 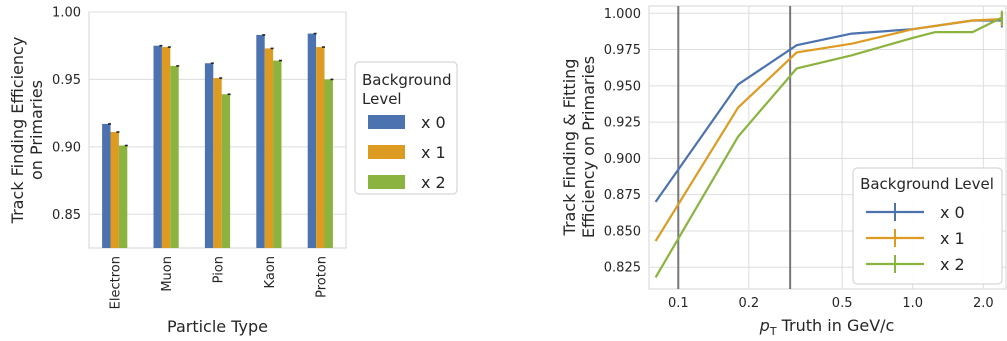 What do you see at coordinates (66, 114) in the screenshot?
I see `bar-y-tick-labels: 0.85 0.90 0.95 1.00` at bounding box center [66, 114].